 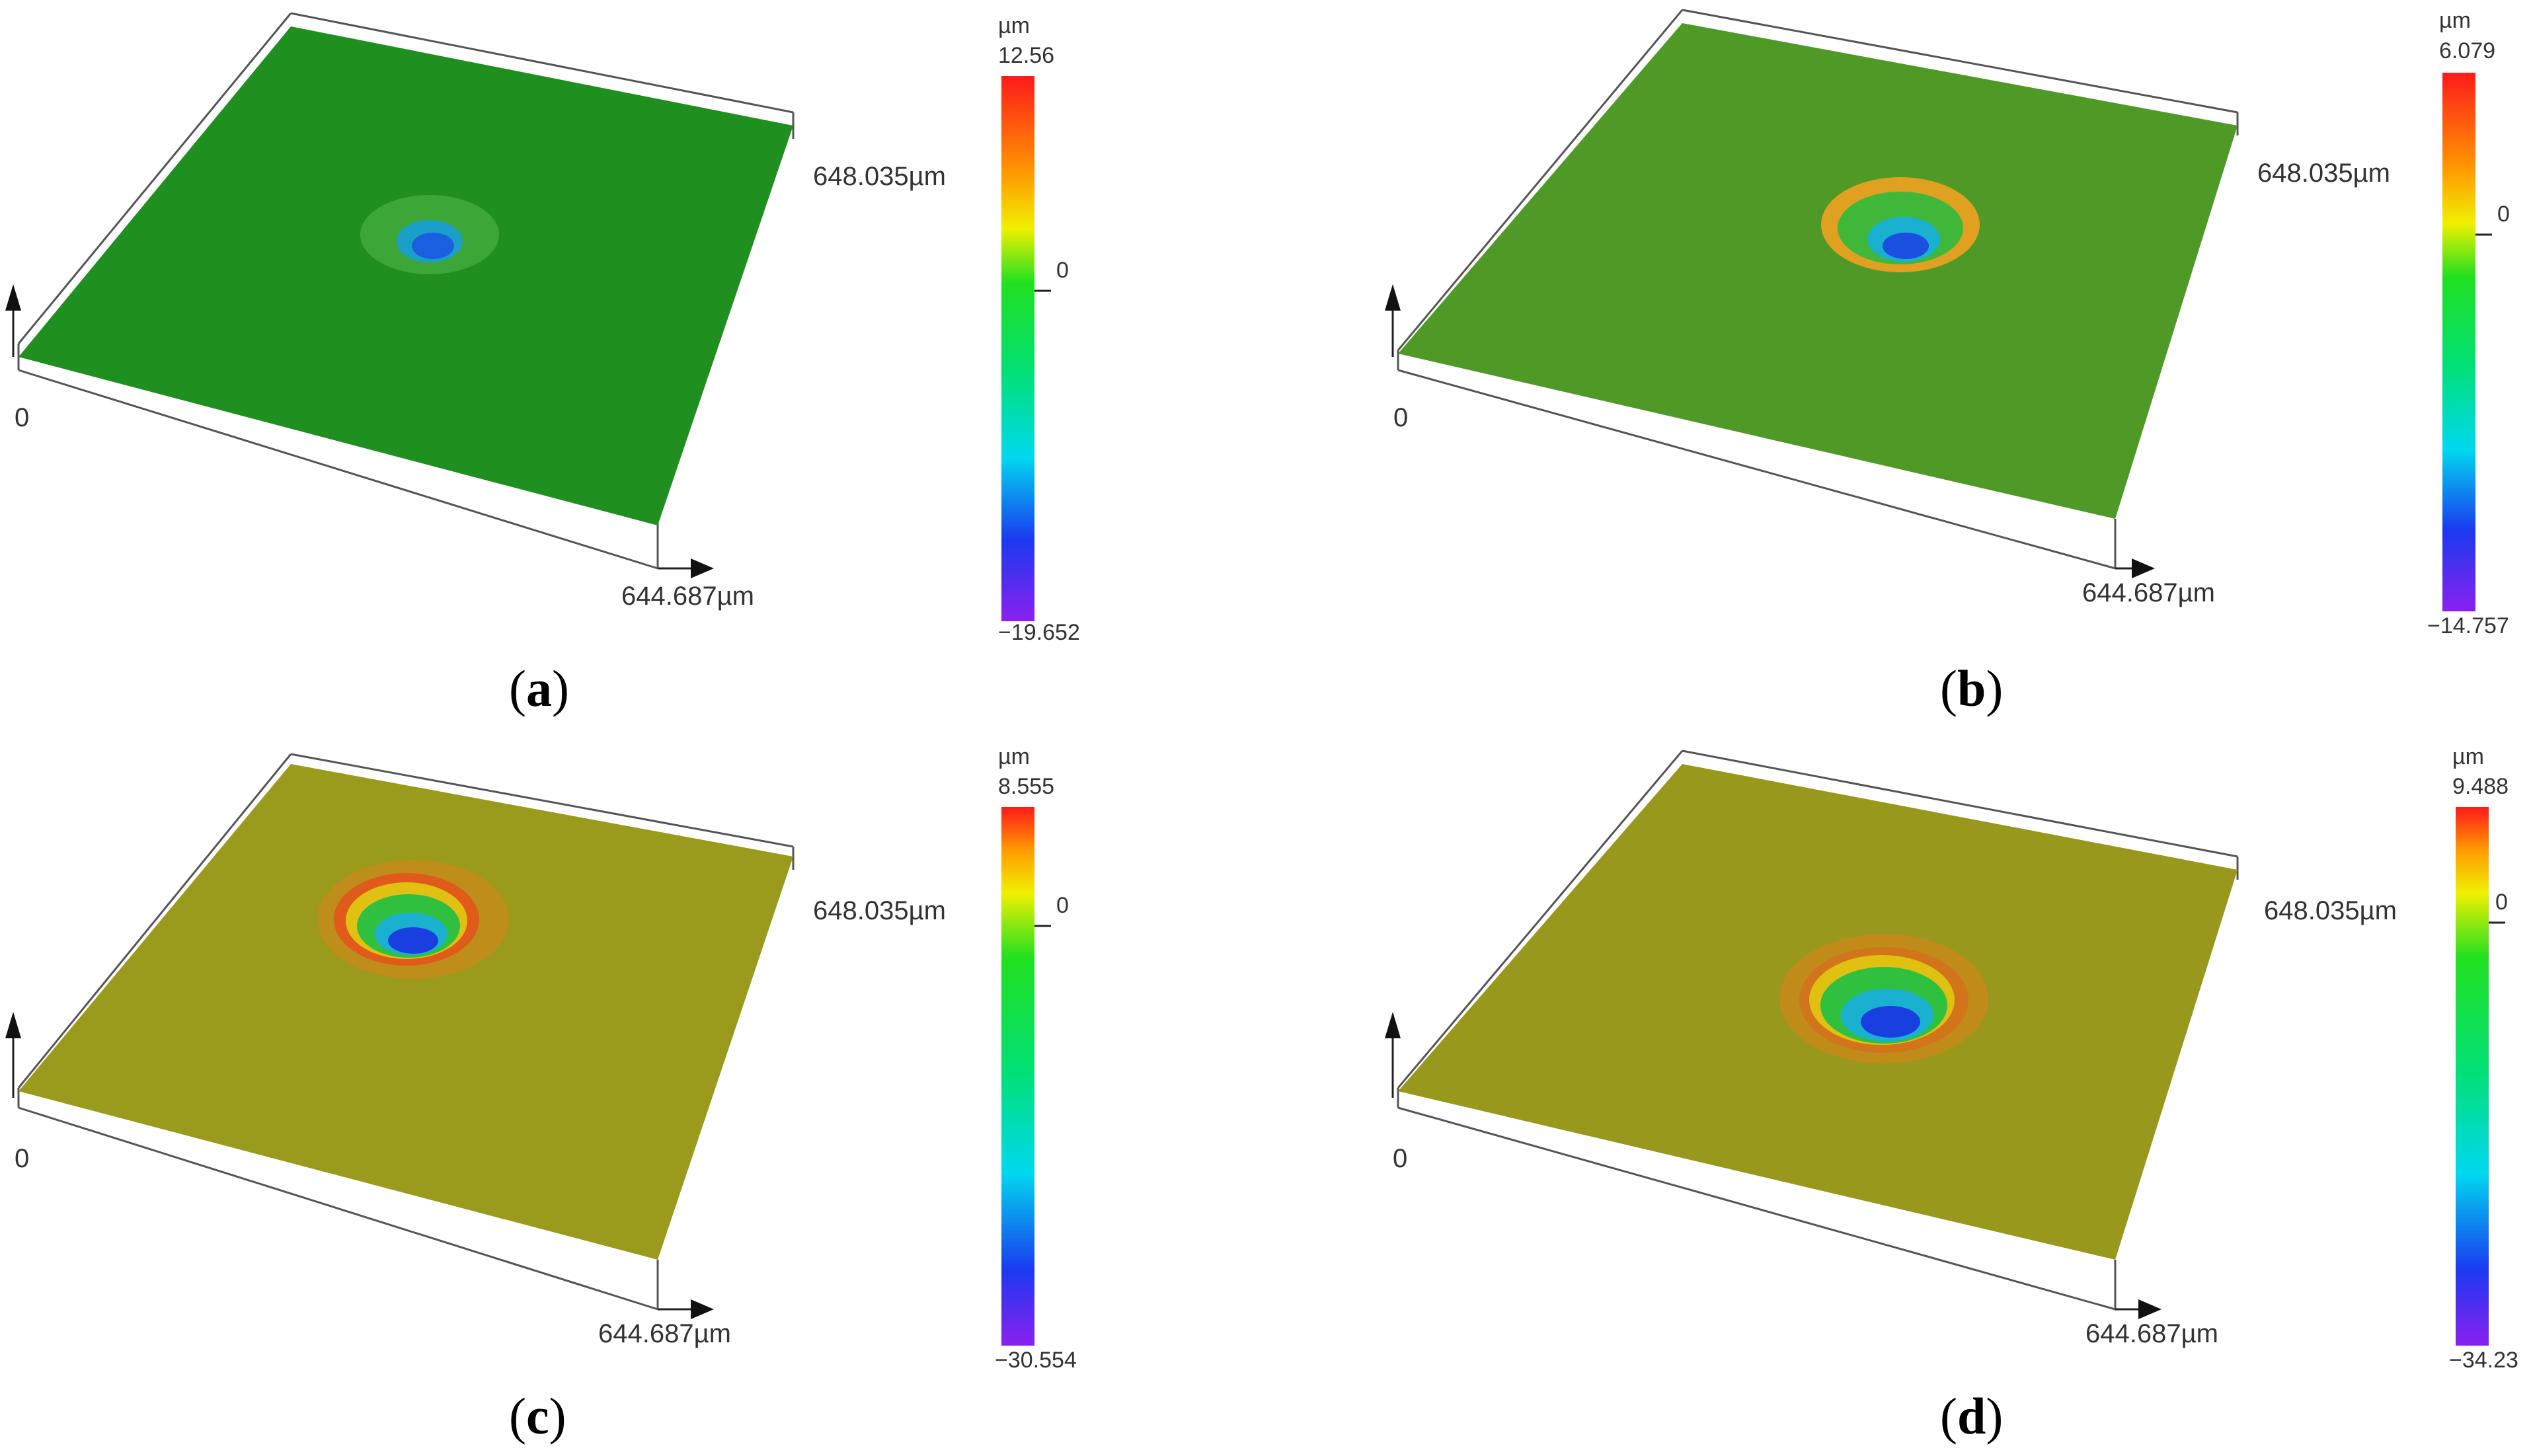 What do you see at coordinates (2483, 1360) in the screenshot?
I see `scale-min-label: −34.23` at bounding box center [2483, 1360].